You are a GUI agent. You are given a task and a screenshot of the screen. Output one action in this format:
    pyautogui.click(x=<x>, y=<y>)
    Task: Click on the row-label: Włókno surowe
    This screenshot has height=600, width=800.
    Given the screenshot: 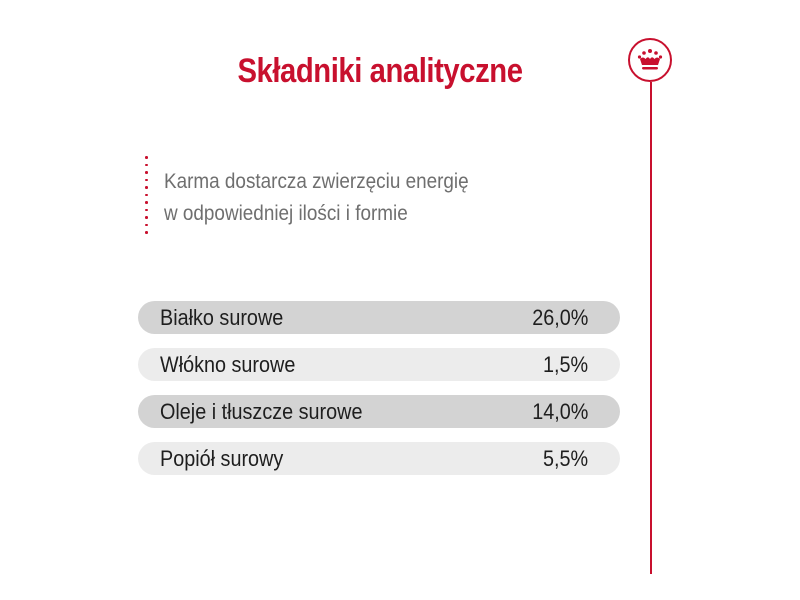 What is the action you would take?
    pyautogui.click(x=228, y=364)
    